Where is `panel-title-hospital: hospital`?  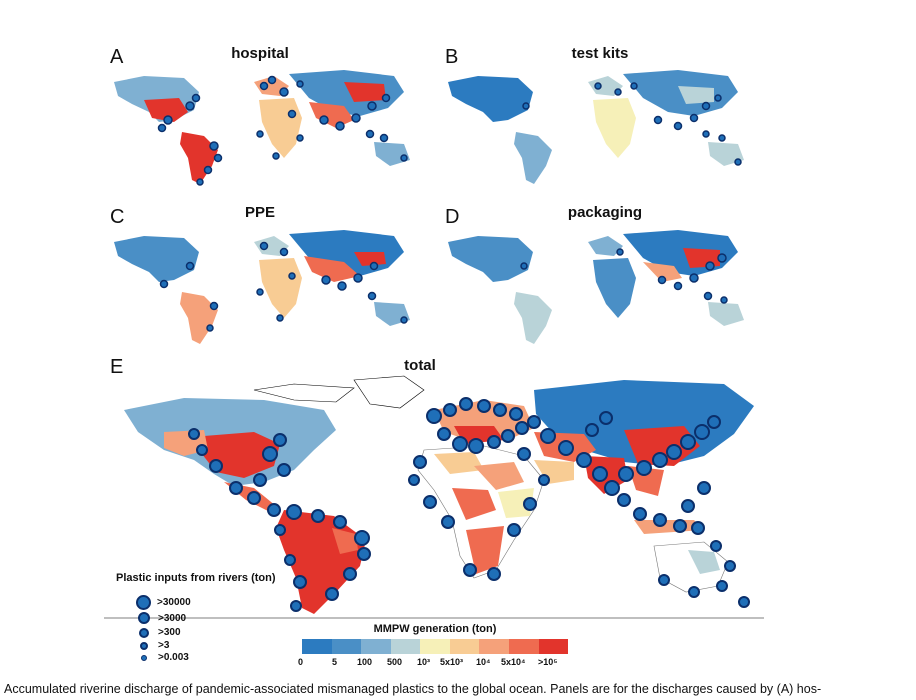 panel-title-hospital: hospital is located at coordinates (260, 53).